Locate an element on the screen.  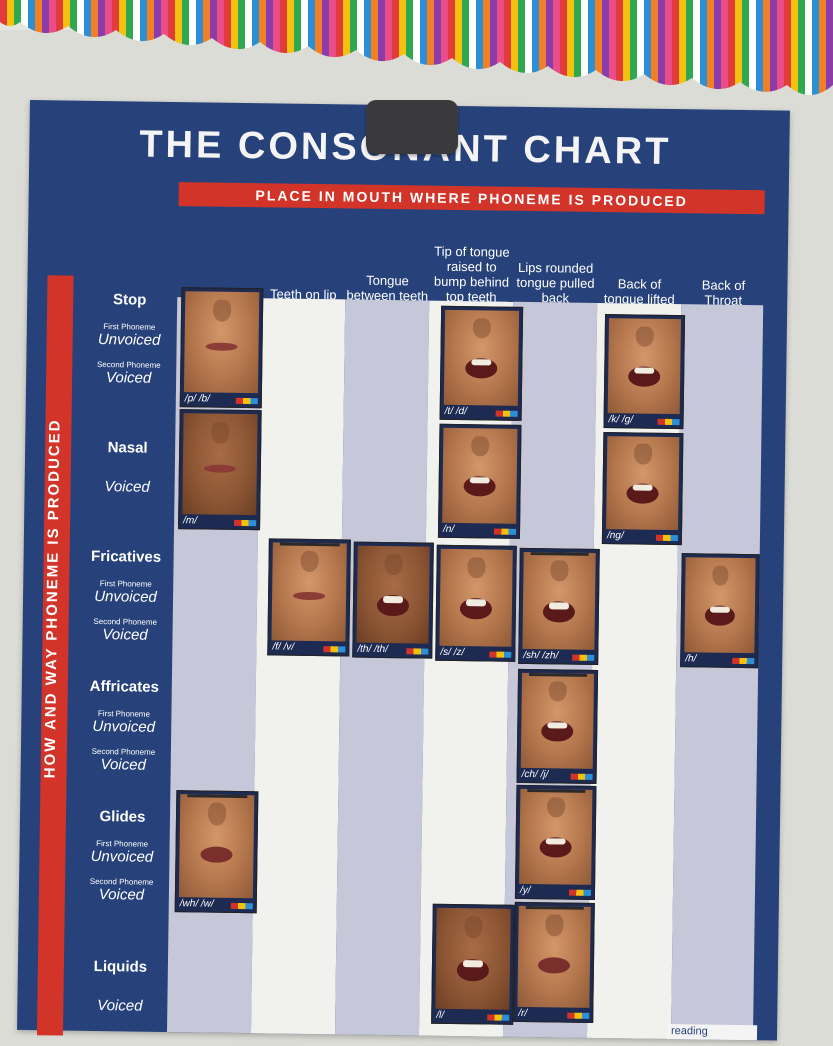
phoneme-label-s-z: /s/ /z/ is located at coordinates (452, 652).